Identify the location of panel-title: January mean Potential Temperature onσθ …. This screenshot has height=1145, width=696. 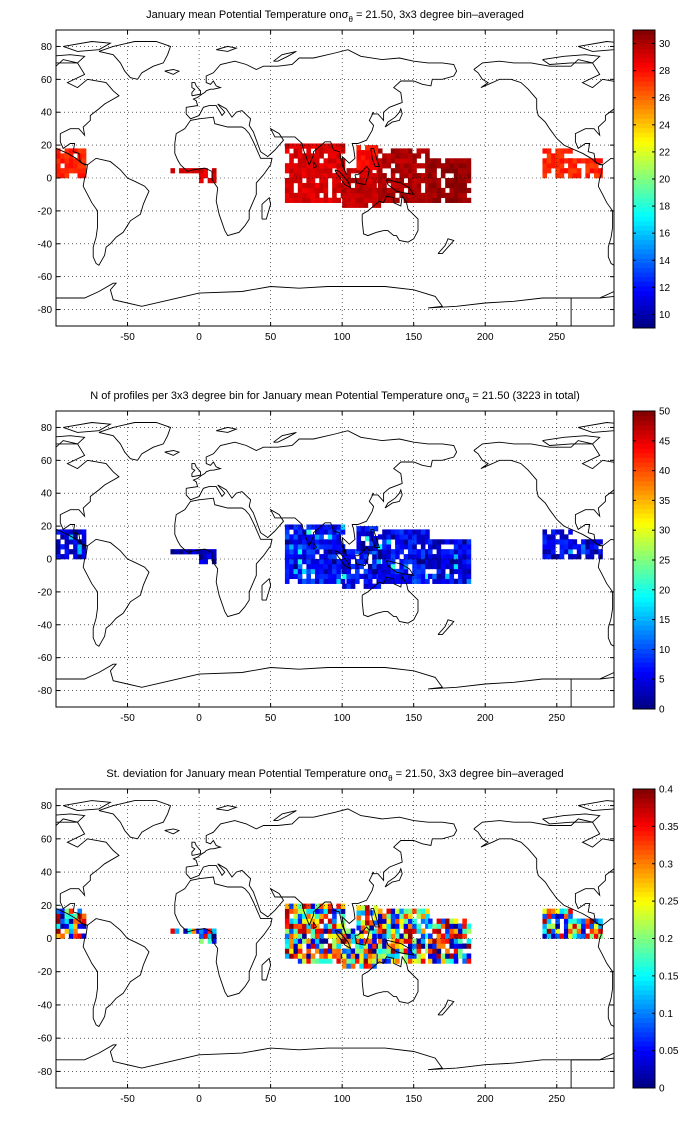
(335, 16).